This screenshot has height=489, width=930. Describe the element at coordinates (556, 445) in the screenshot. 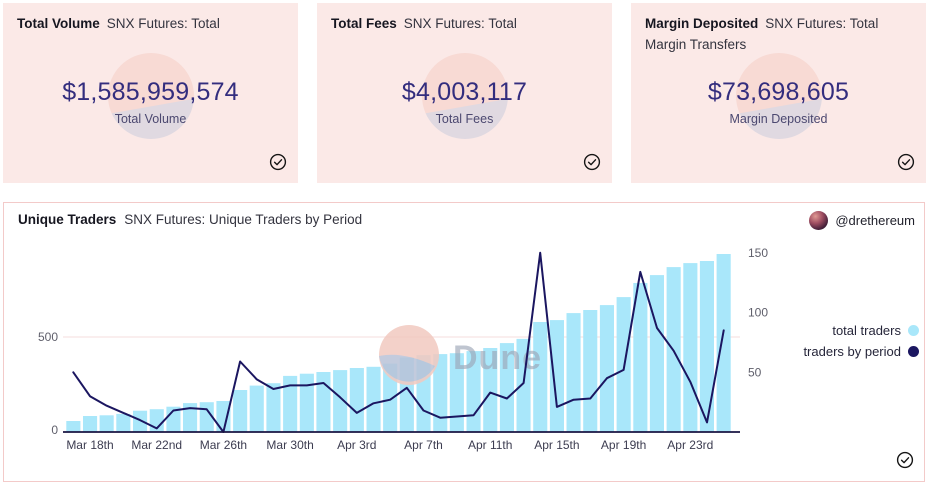

I see `svg-text: Apr 15th` at that location.